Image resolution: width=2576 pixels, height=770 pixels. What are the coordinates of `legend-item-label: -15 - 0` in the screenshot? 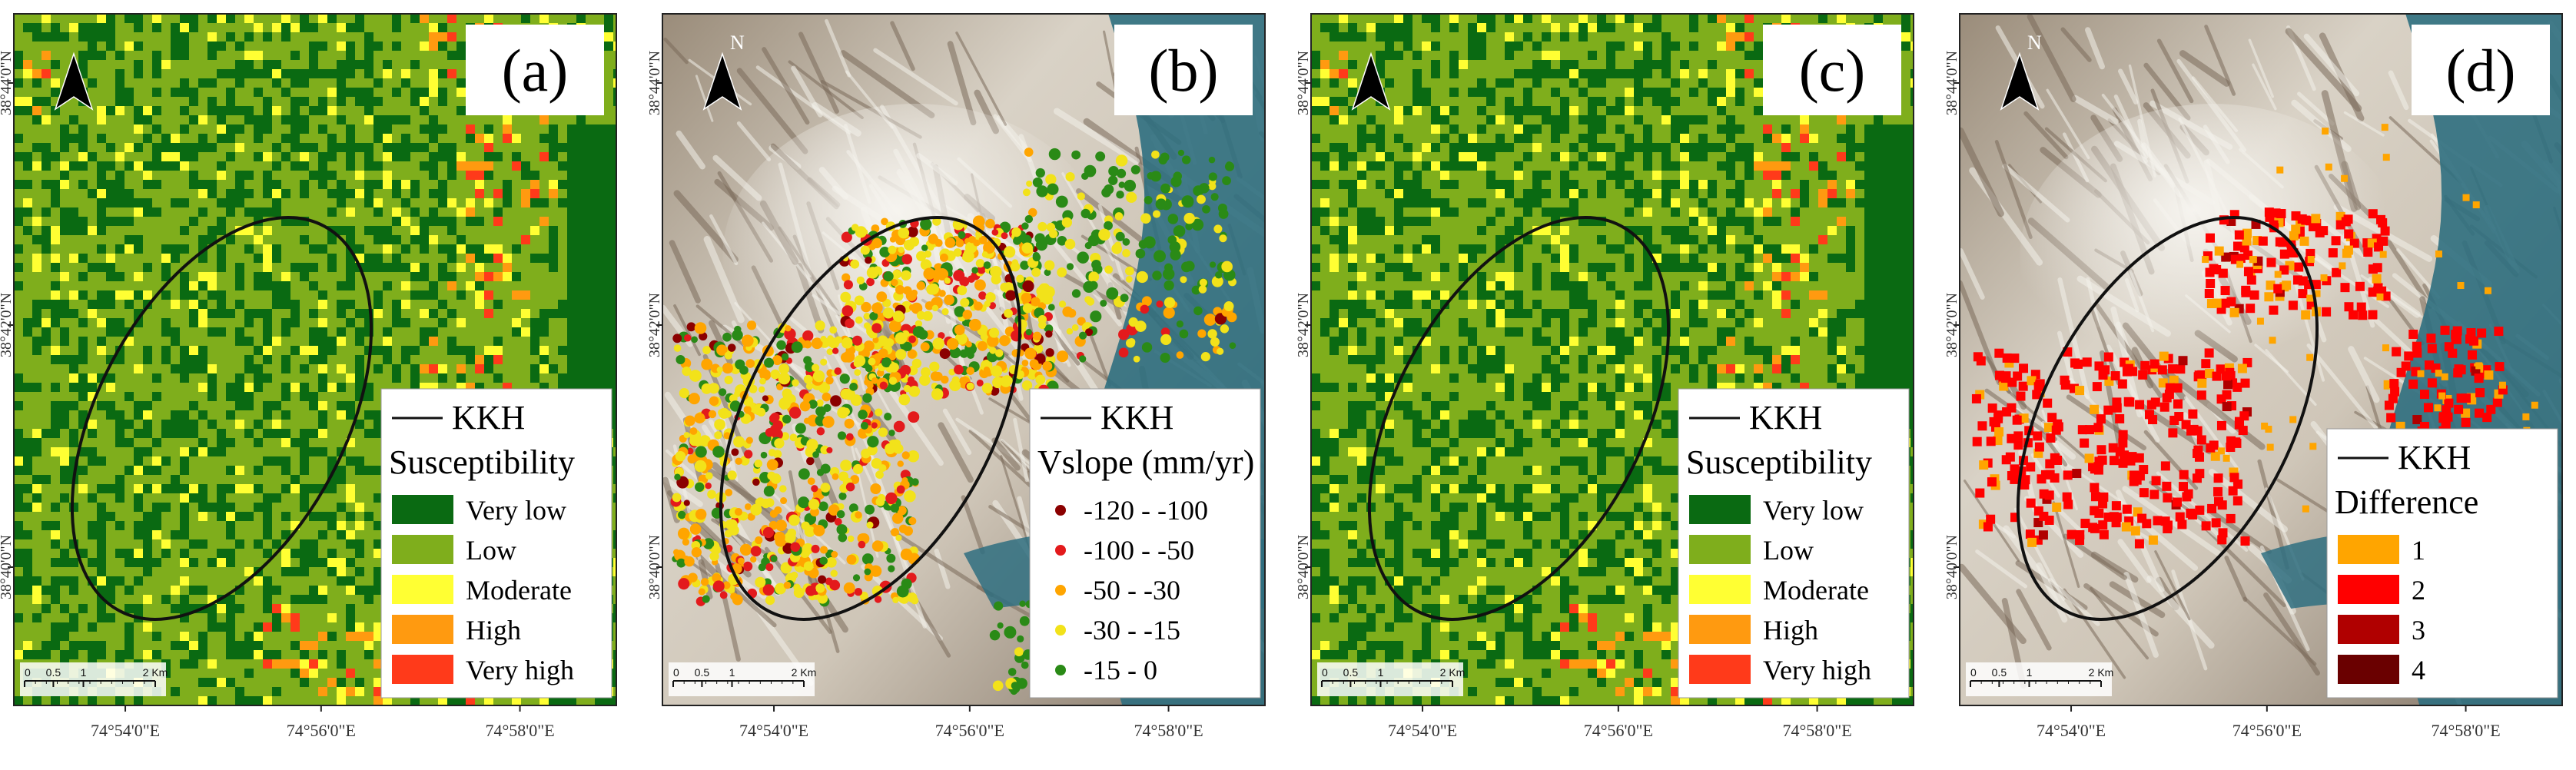 It's located at (1120, 670).